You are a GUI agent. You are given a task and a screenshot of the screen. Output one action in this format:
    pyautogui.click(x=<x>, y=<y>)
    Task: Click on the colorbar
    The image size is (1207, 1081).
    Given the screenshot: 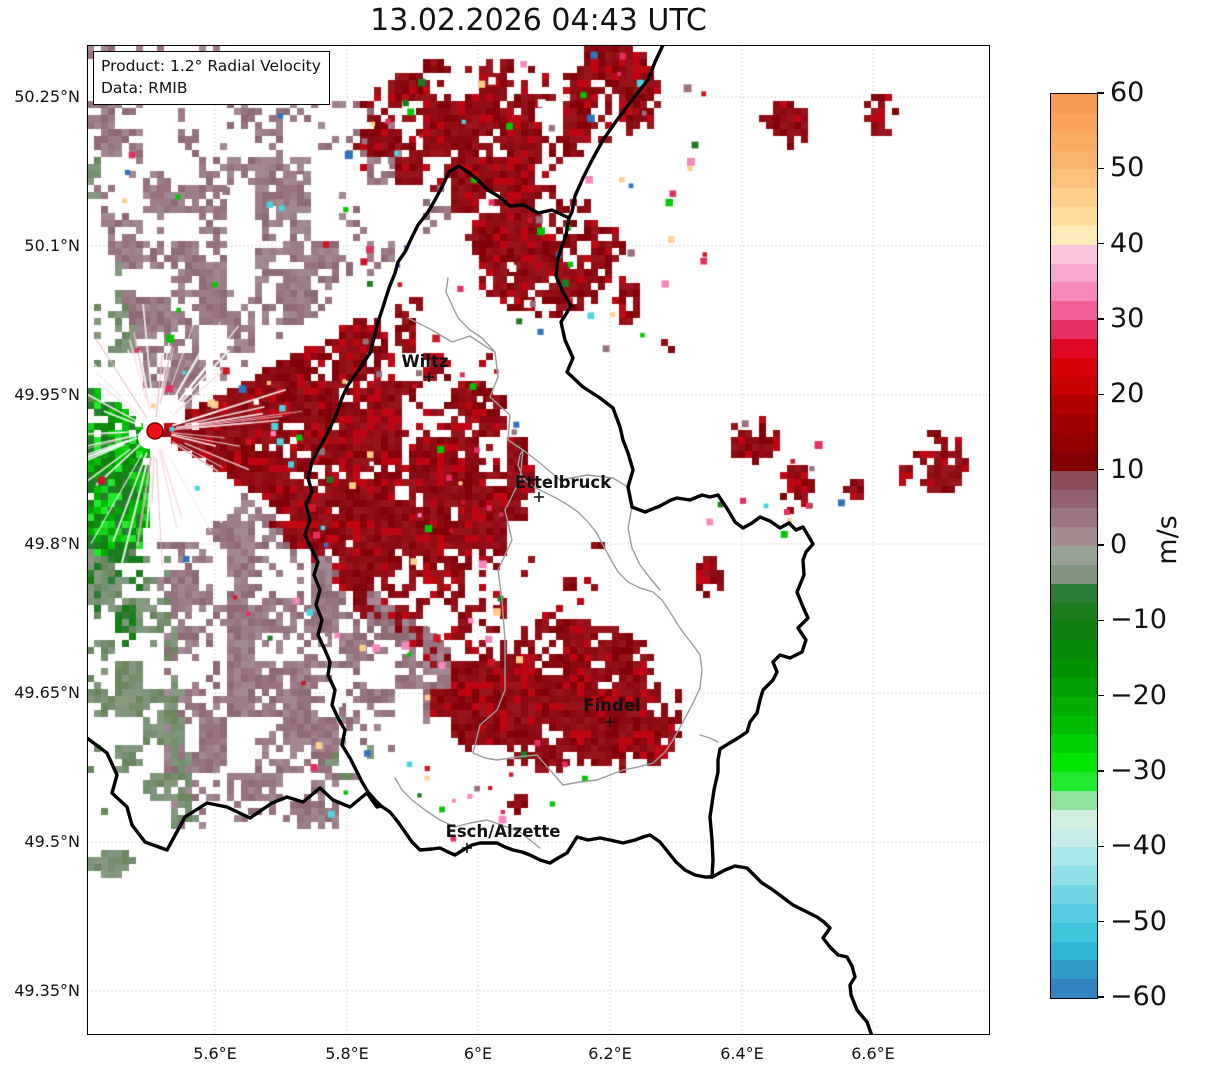 What is the action you would take?
    pyautogui.click(x=1074, y=546)
    